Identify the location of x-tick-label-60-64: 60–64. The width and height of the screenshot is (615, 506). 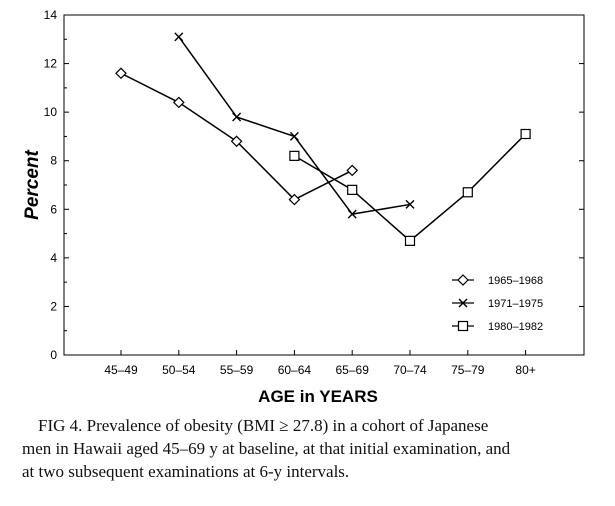
(295, 370).